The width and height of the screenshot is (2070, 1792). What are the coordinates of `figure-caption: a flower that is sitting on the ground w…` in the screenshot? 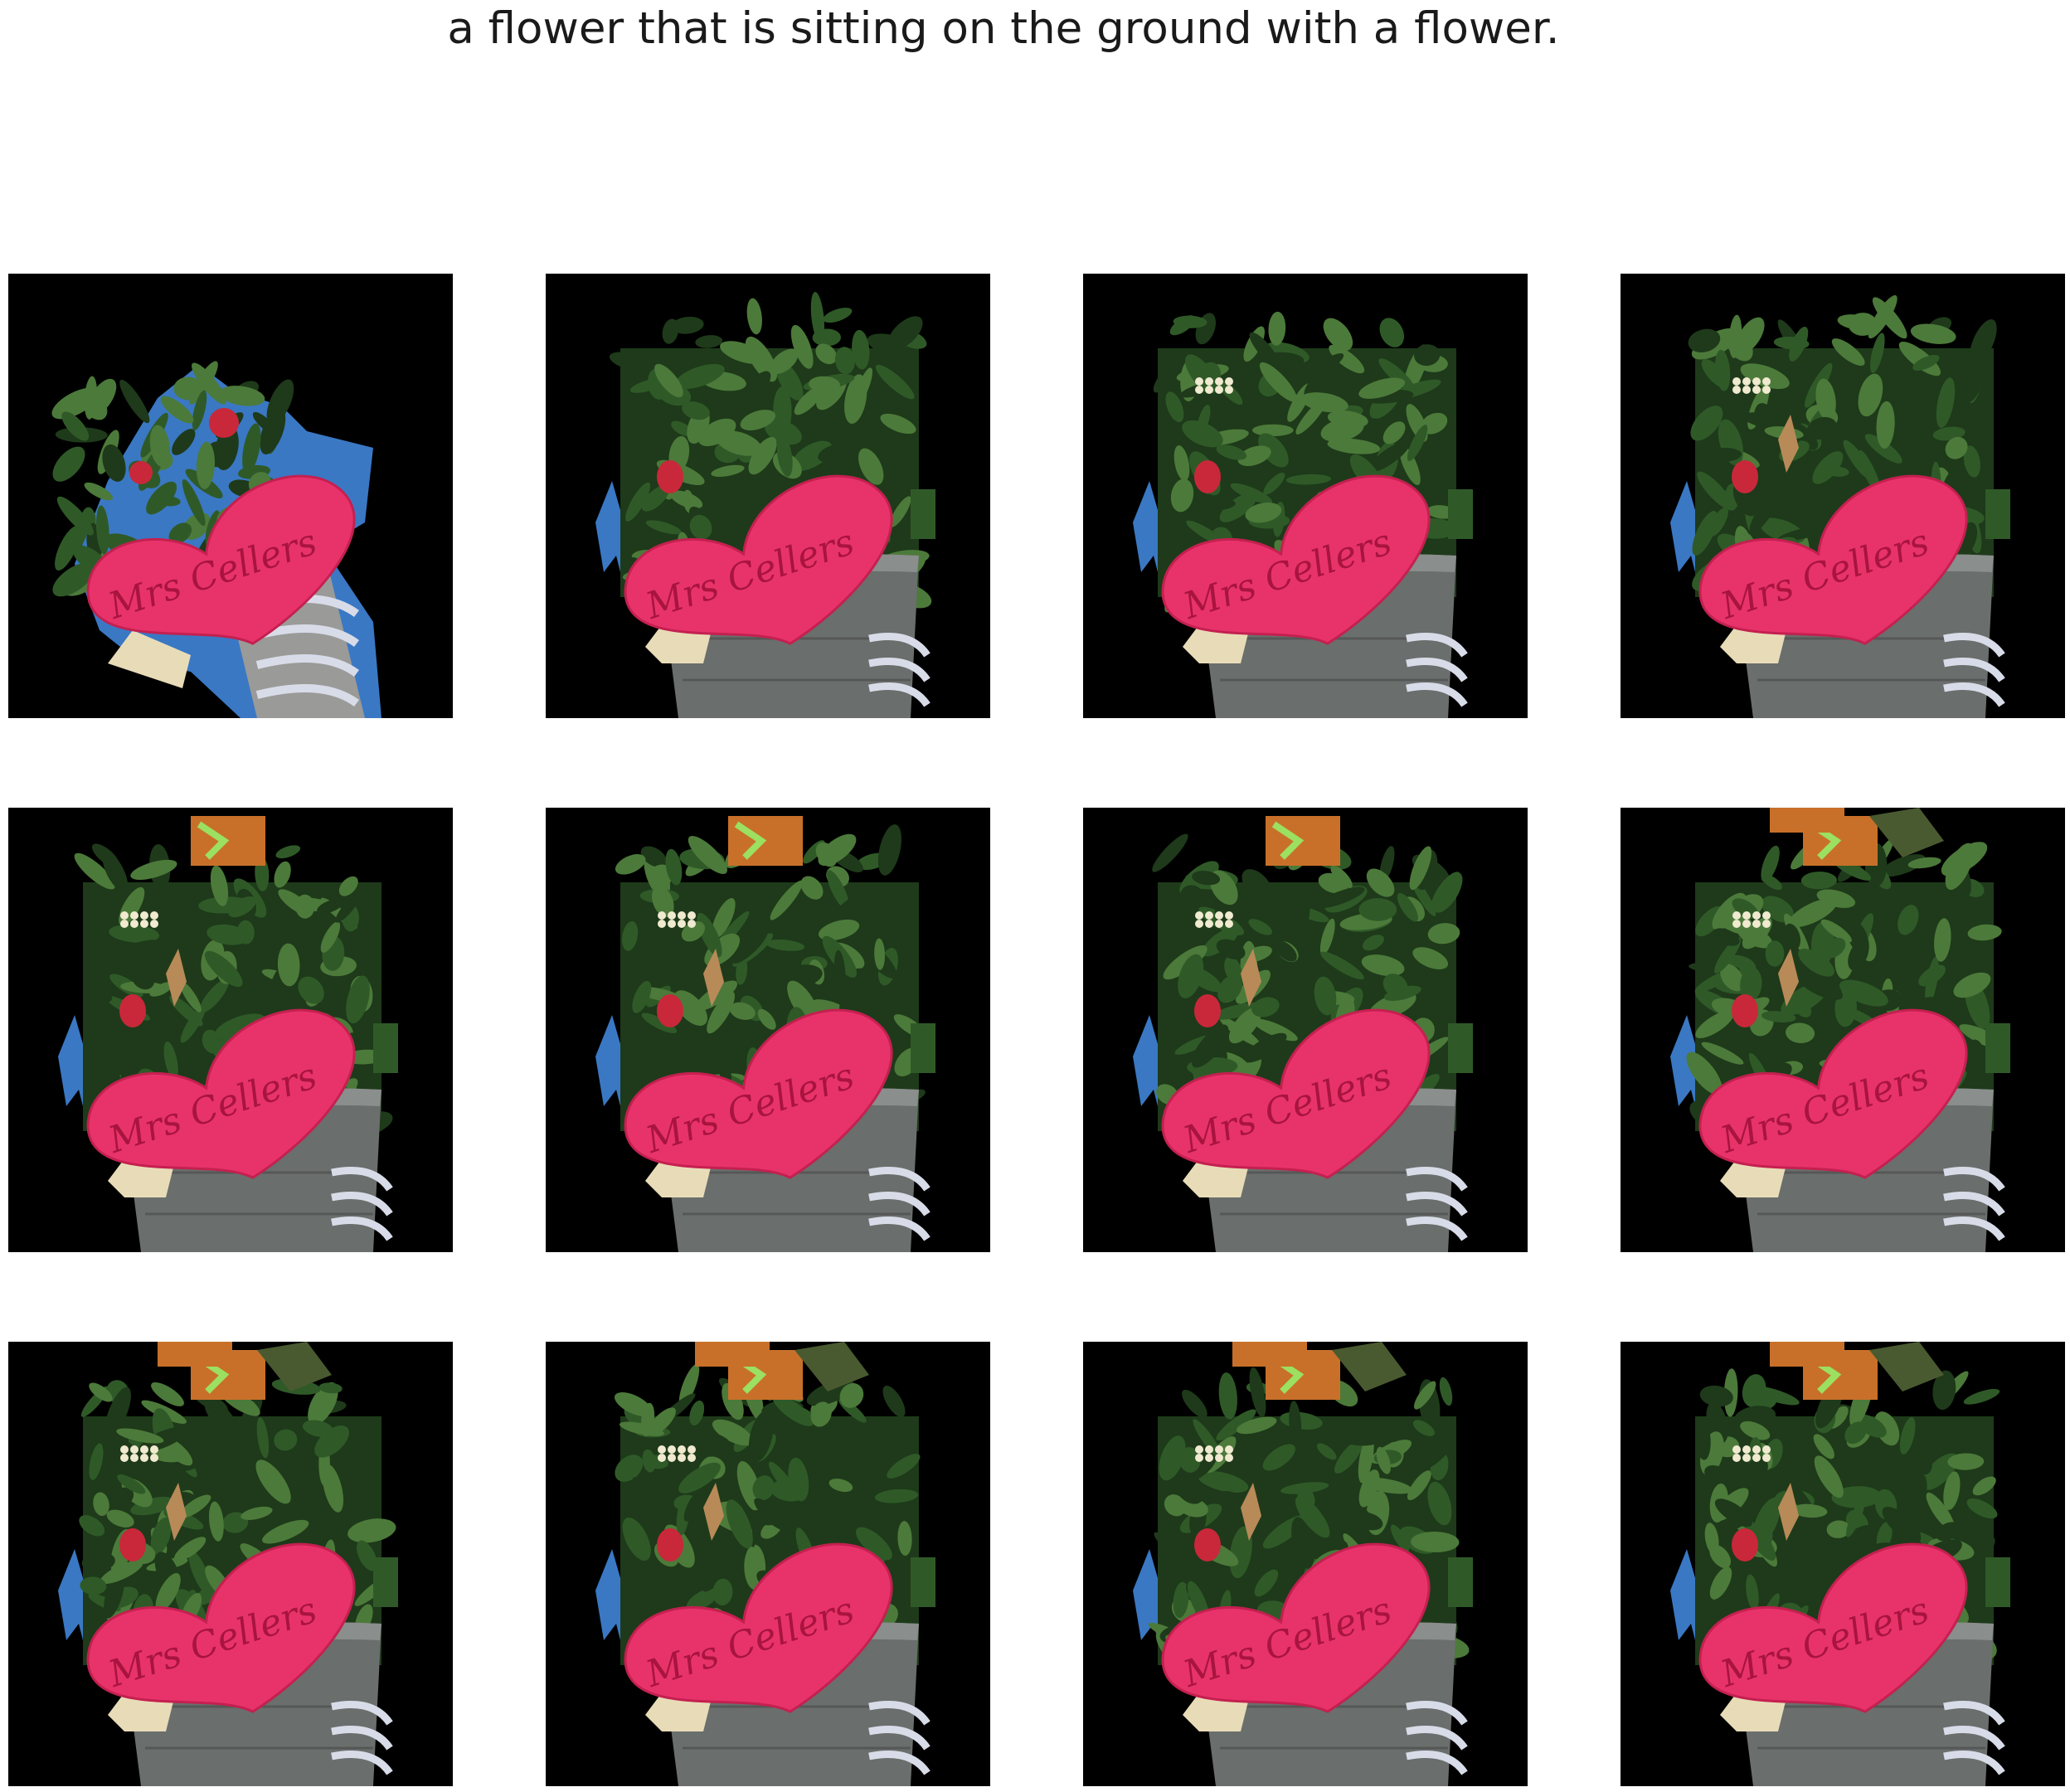 It's located at (1004, 28).